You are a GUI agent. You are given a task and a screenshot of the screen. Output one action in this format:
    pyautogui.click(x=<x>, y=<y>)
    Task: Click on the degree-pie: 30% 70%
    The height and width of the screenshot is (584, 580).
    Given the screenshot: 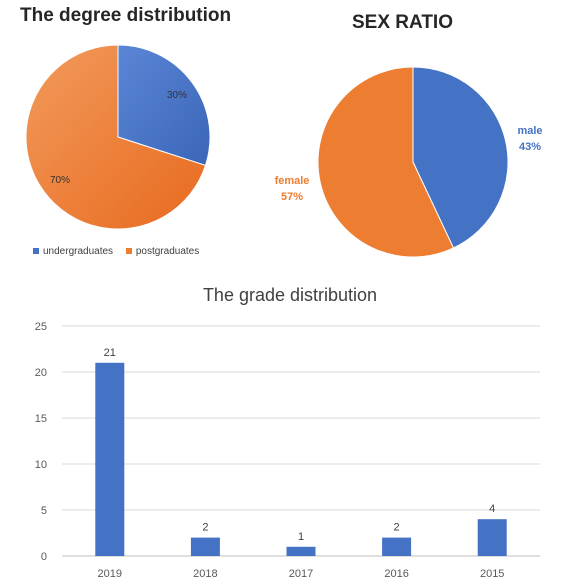 What is the action you would take?
    pyautogui.click(x=118, y=137)
    